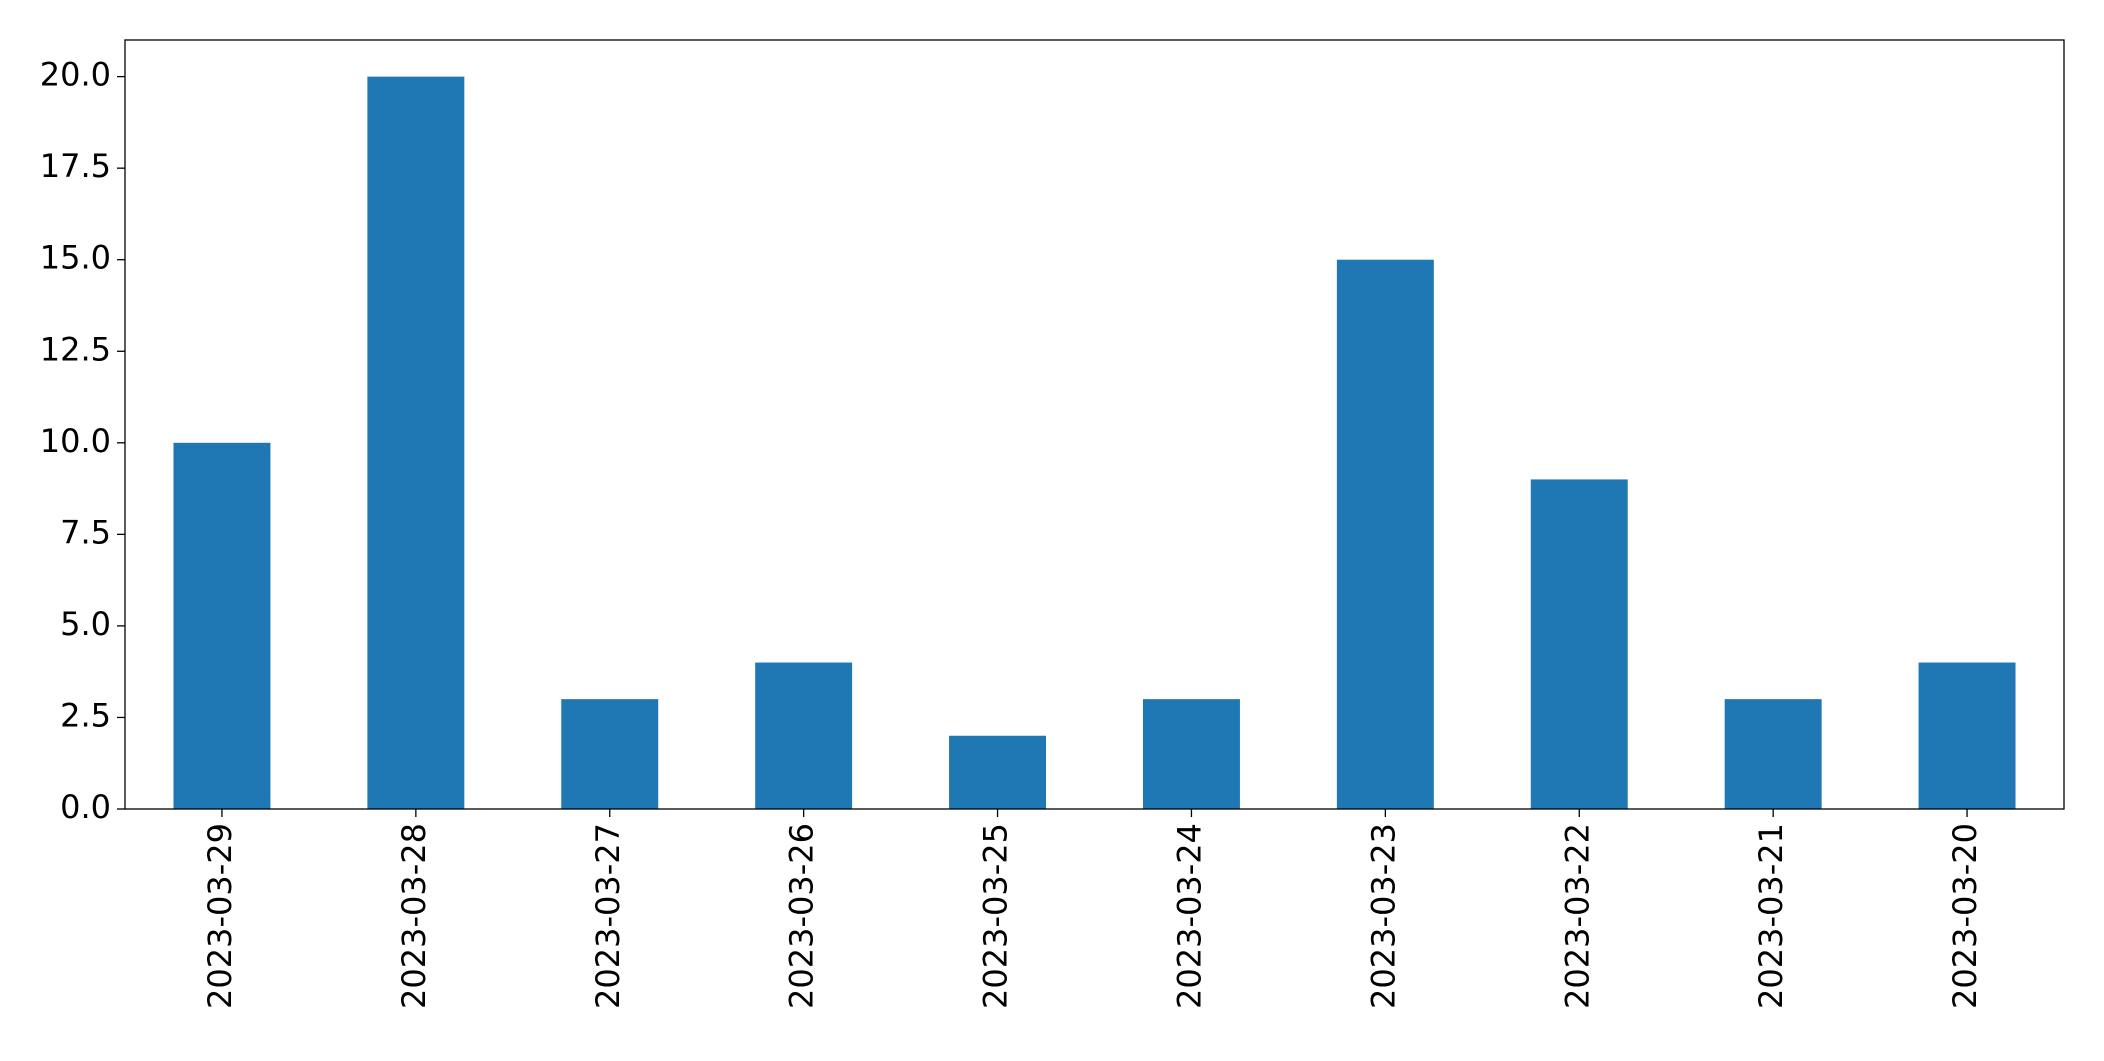  I want to click on x-tick-label: 2023-03-22, so click(1577, 916).